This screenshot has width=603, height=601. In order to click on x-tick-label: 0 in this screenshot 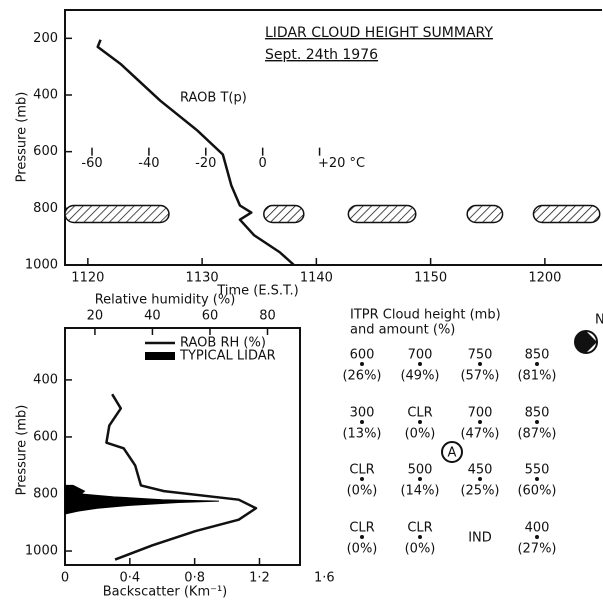, I will do `click(65, 578)`.